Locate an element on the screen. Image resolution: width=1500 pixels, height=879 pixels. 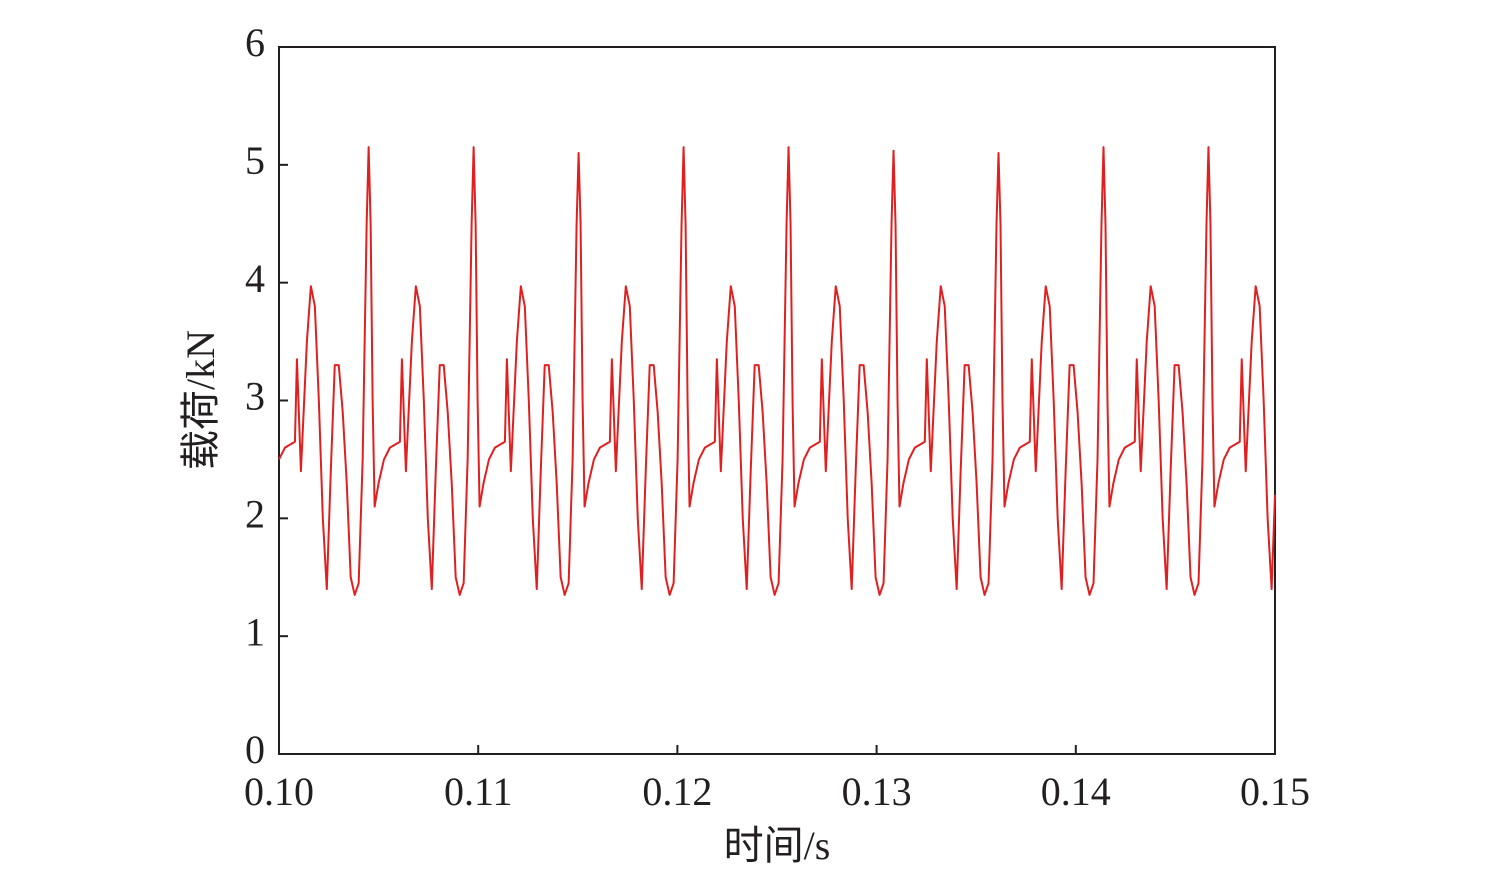
x-tick-label: 0.15 is located at coordinates (1275, 791).